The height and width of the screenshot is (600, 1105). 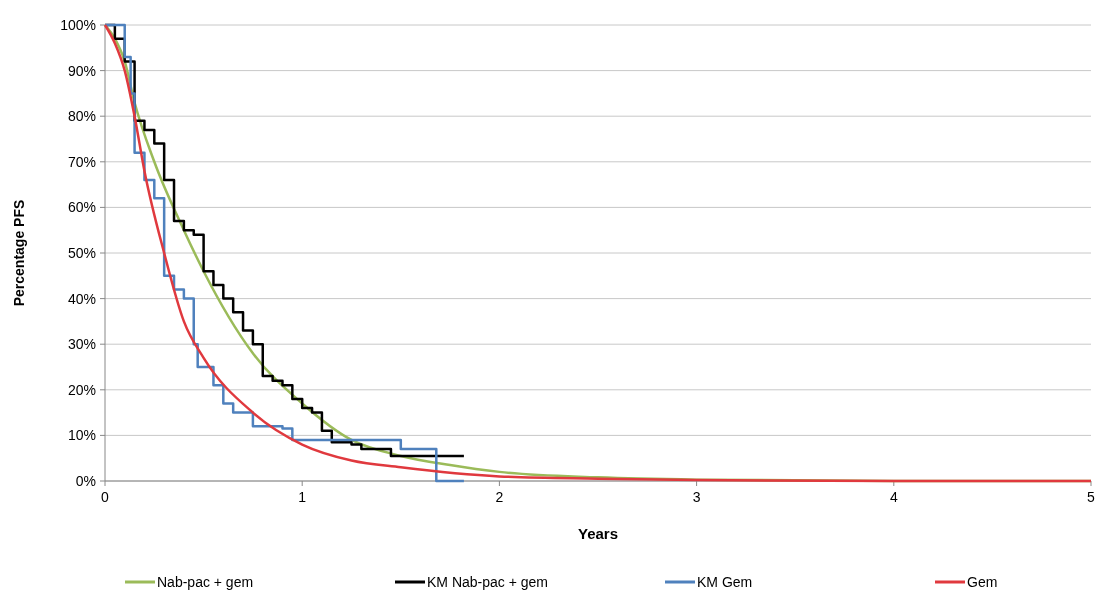 I want to click on y-tick-label: 30%, so click(x=81, y=344).